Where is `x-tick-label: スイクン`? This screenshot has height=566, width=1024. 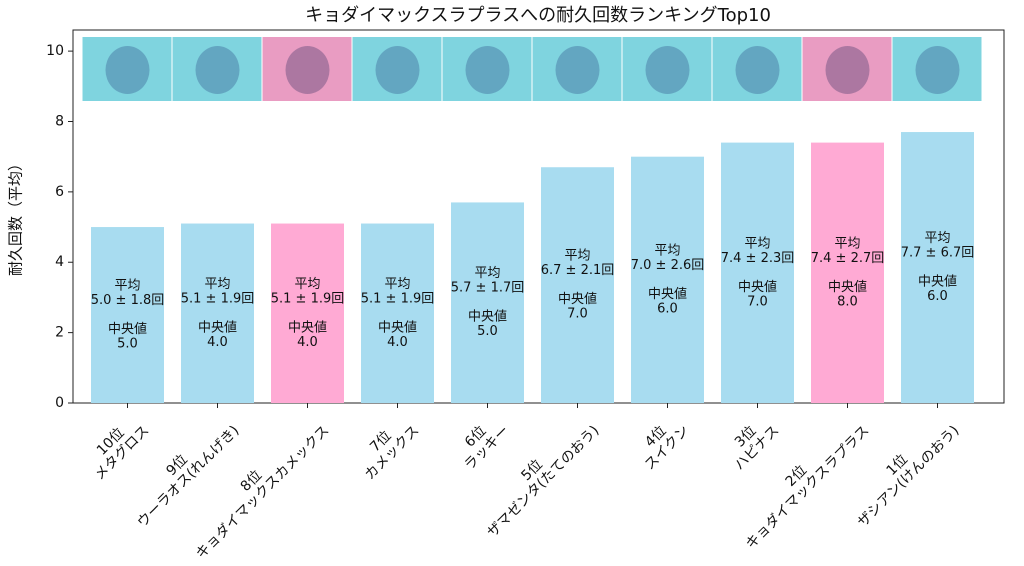
x-tick-label: スイクン is located at coordinates (667, 448).